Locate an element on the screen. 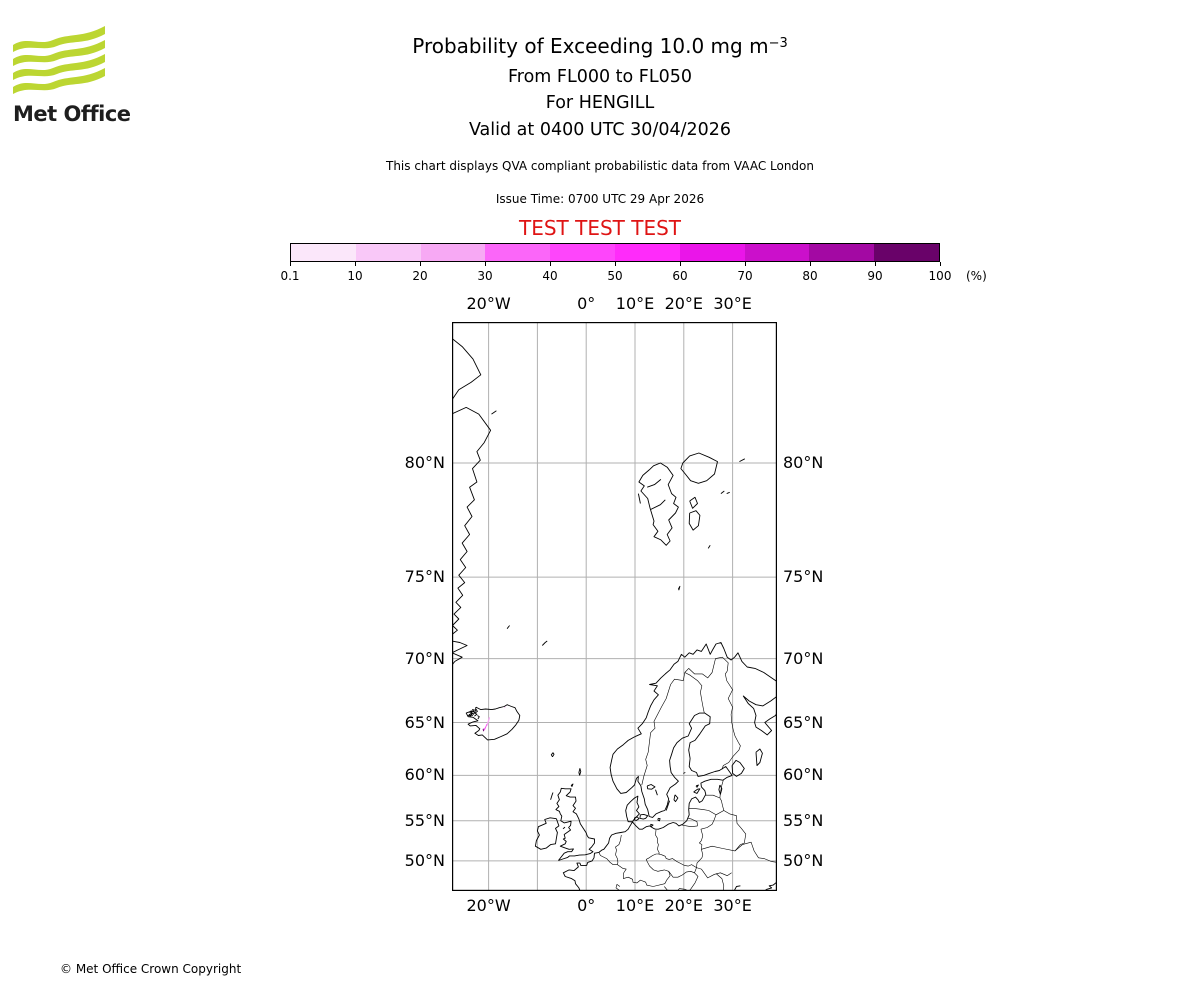 This screenshot has width=1200, height=1000. lon-label-bottom: 10°E is located at coordinates (635, 905).